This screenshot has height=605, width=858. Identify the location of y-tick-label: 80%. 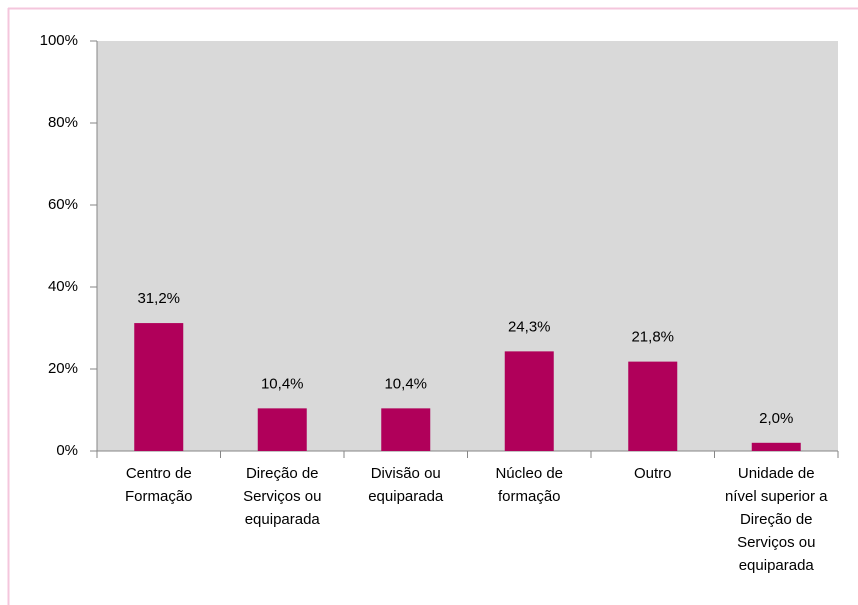
(63, 122).